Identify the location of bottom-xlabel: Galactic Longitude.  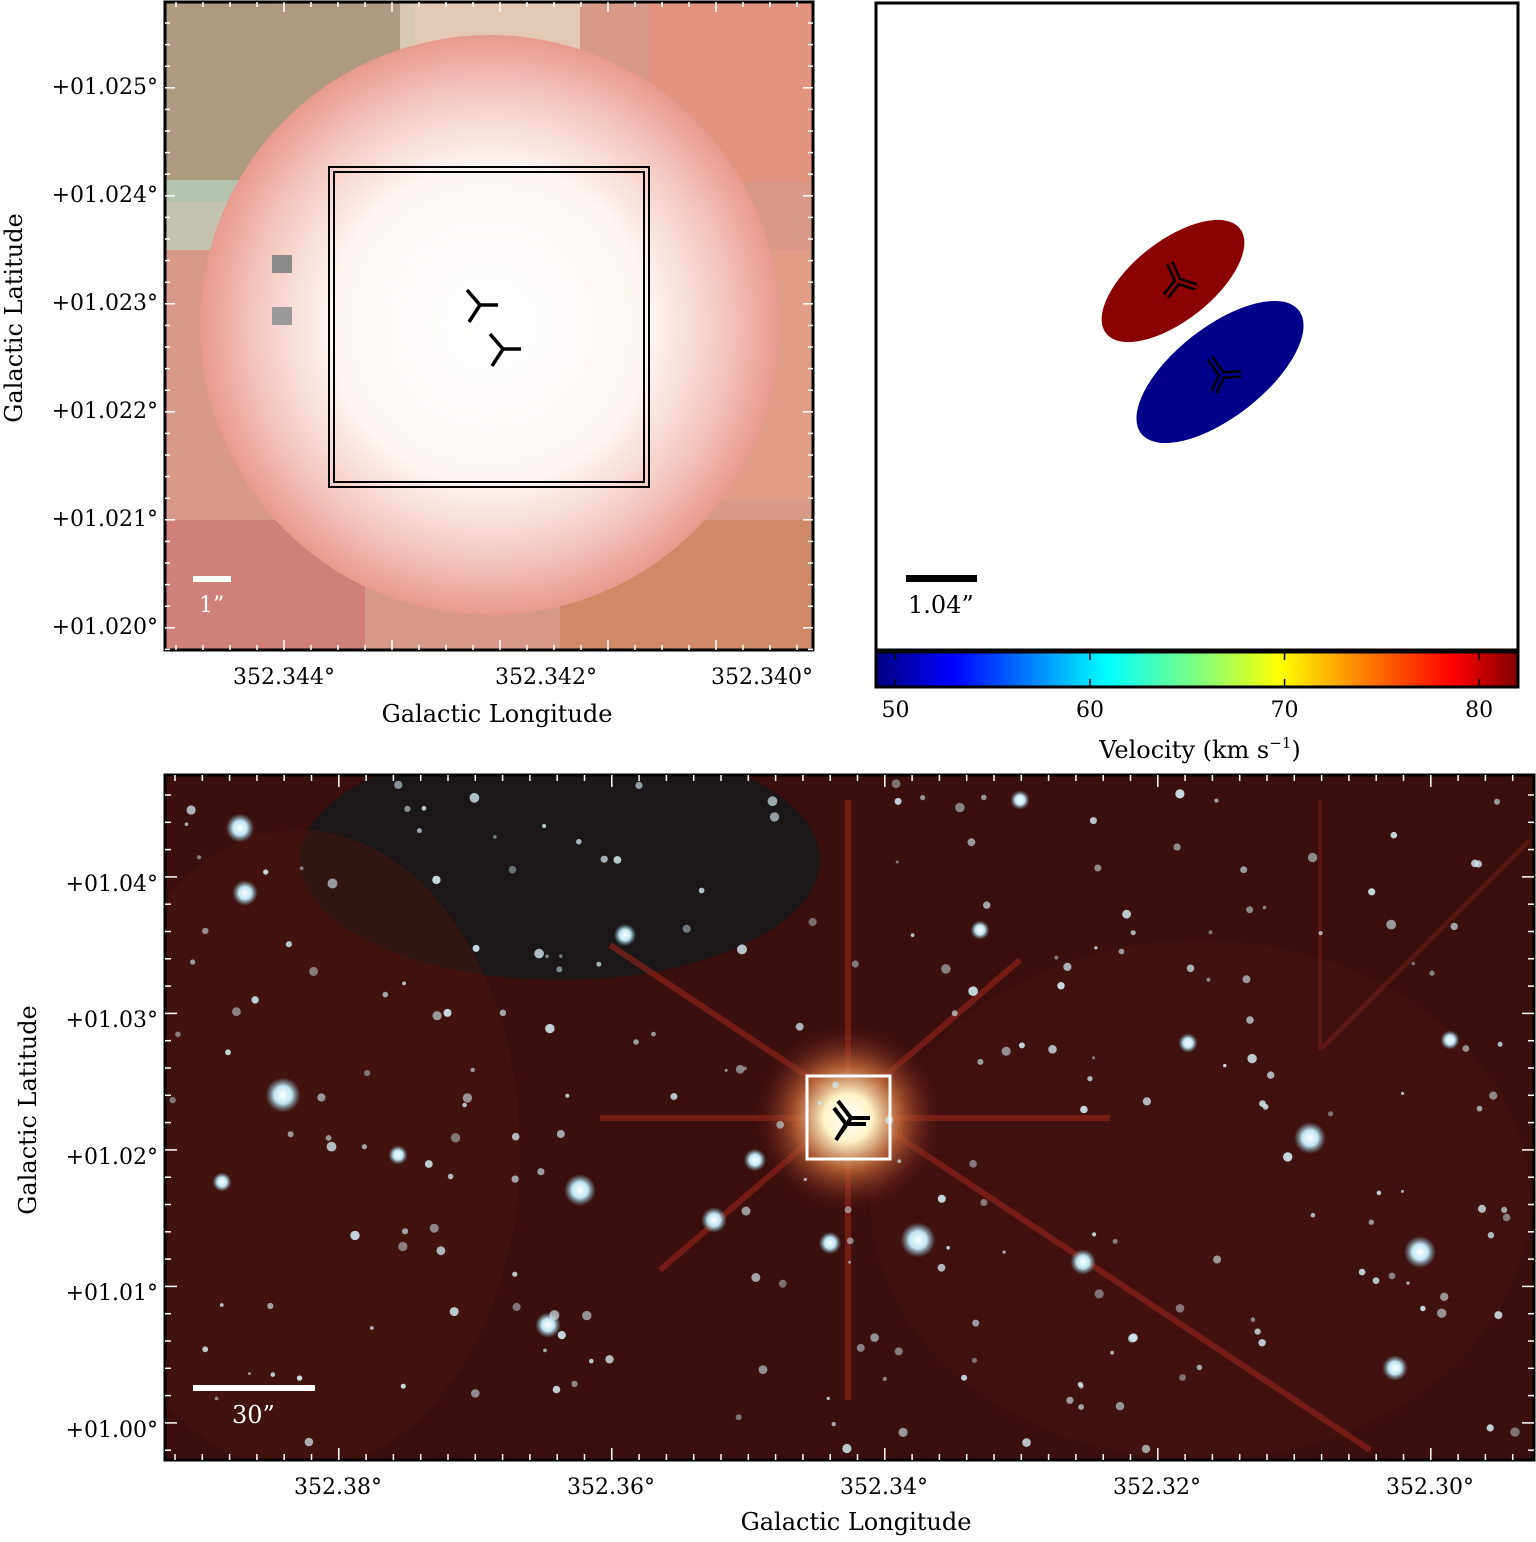
(856, 1522).